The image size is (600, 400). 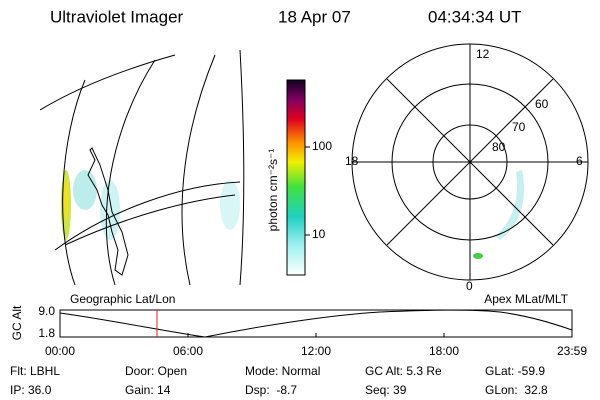 I want to click on mlt-label: 0, so click(x=469, y=286).